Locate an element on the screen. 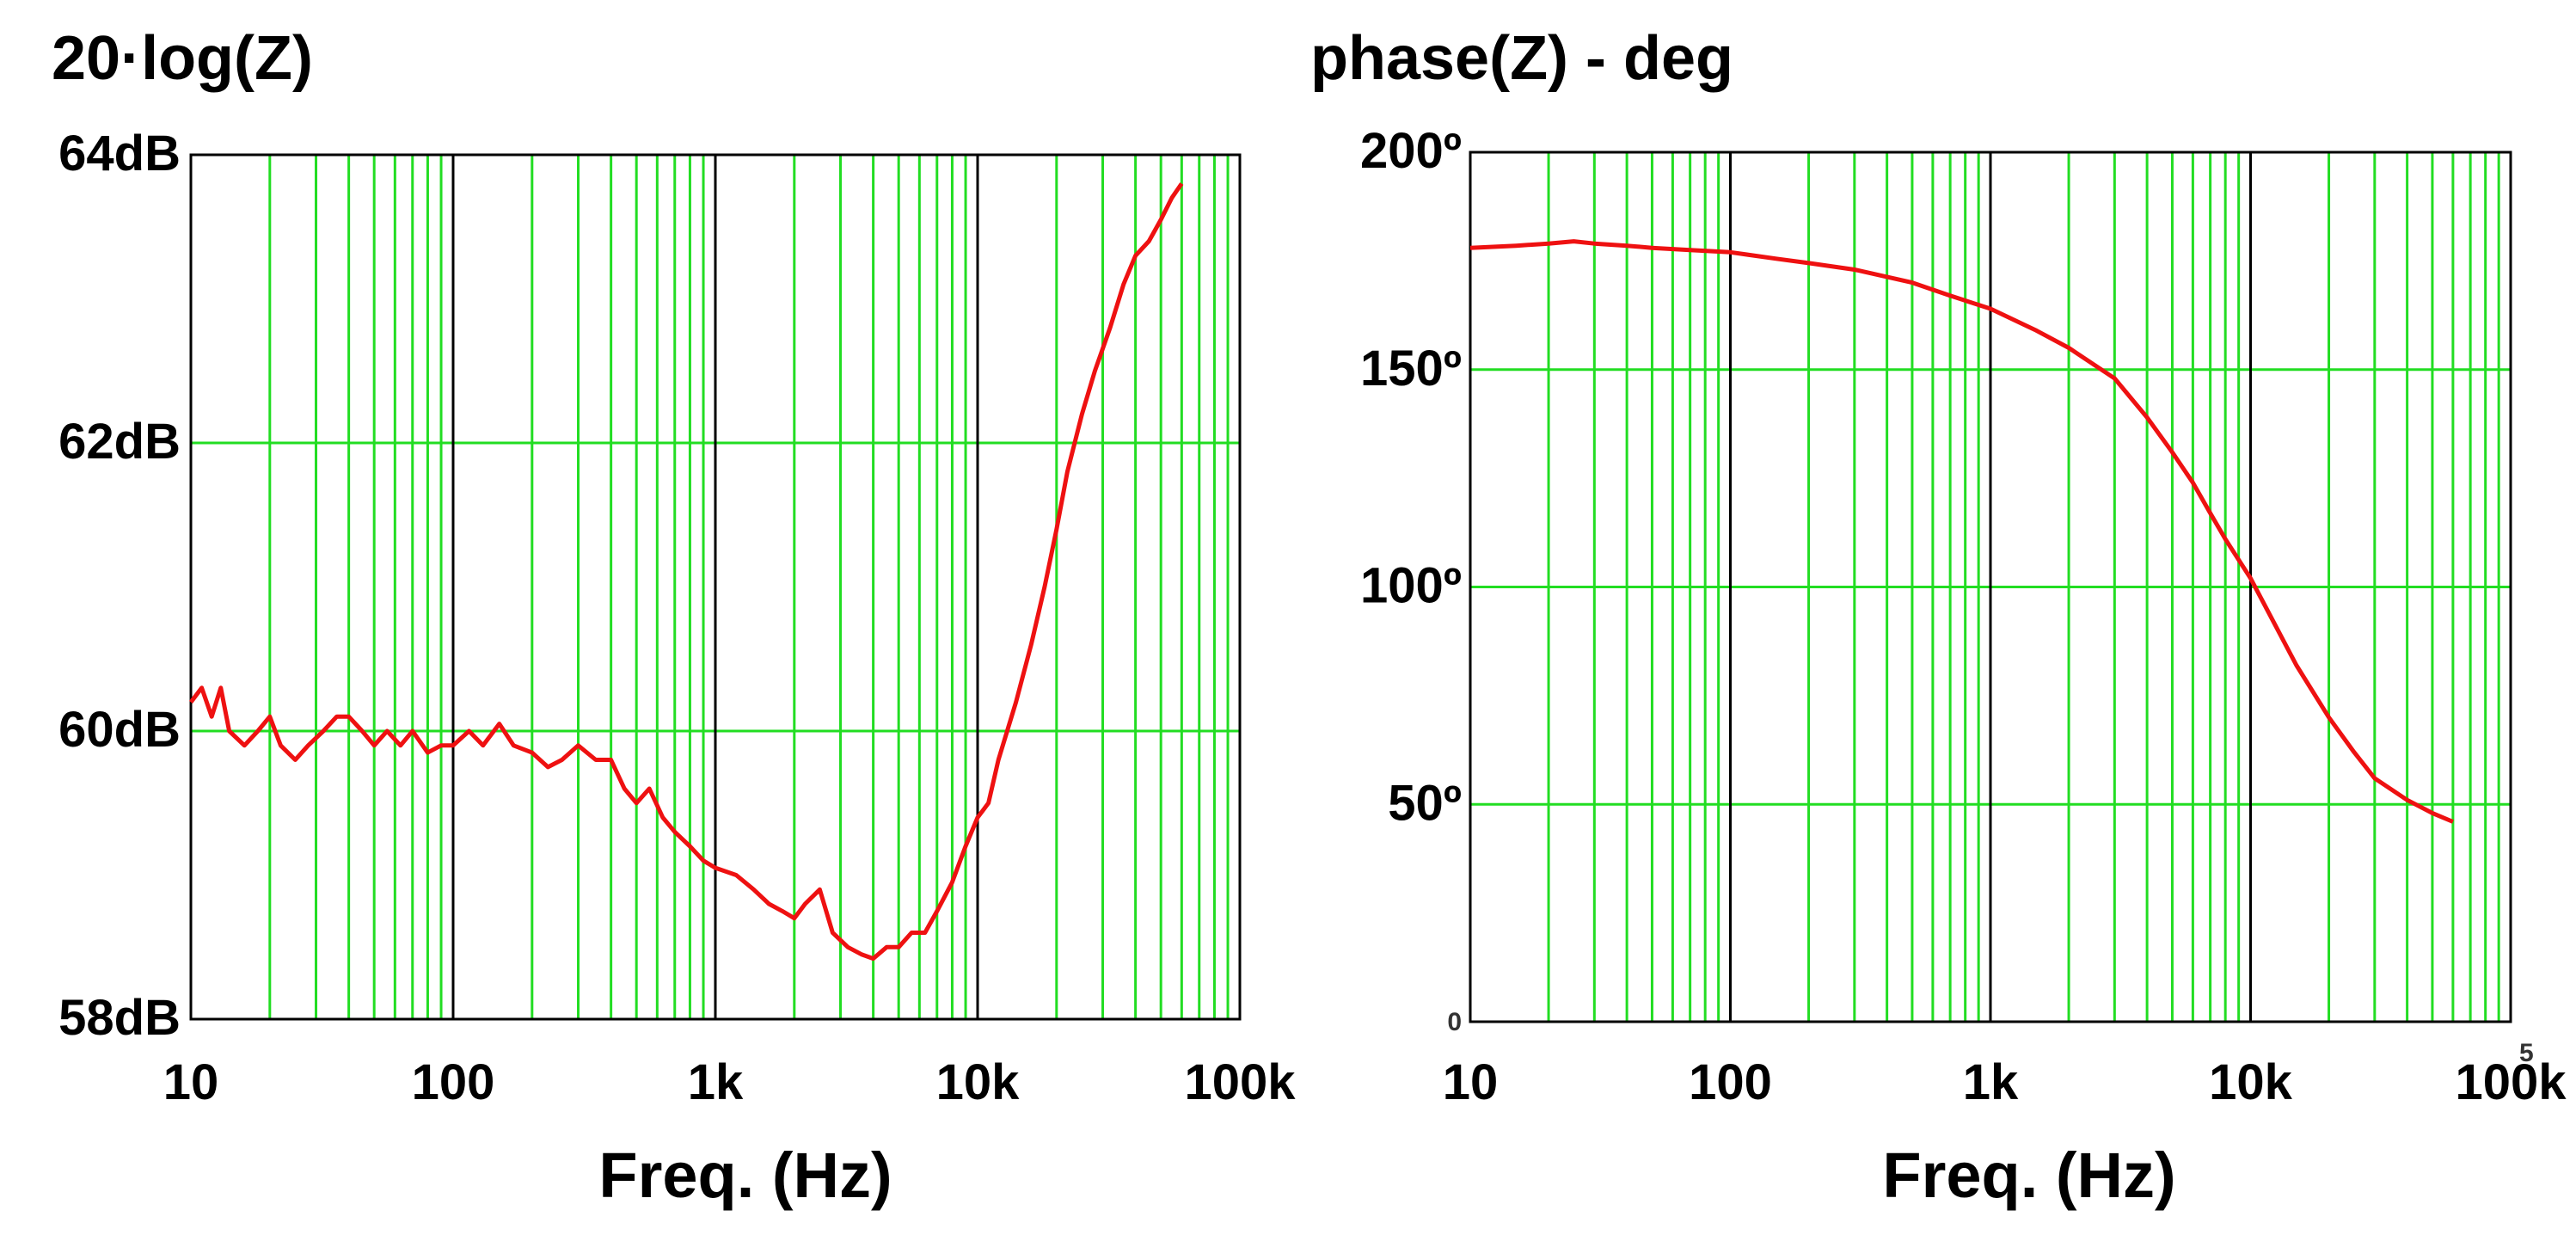 The image size is (2576, 1235). y-tick-label: 0 is located at coordinates (1455, 1022).